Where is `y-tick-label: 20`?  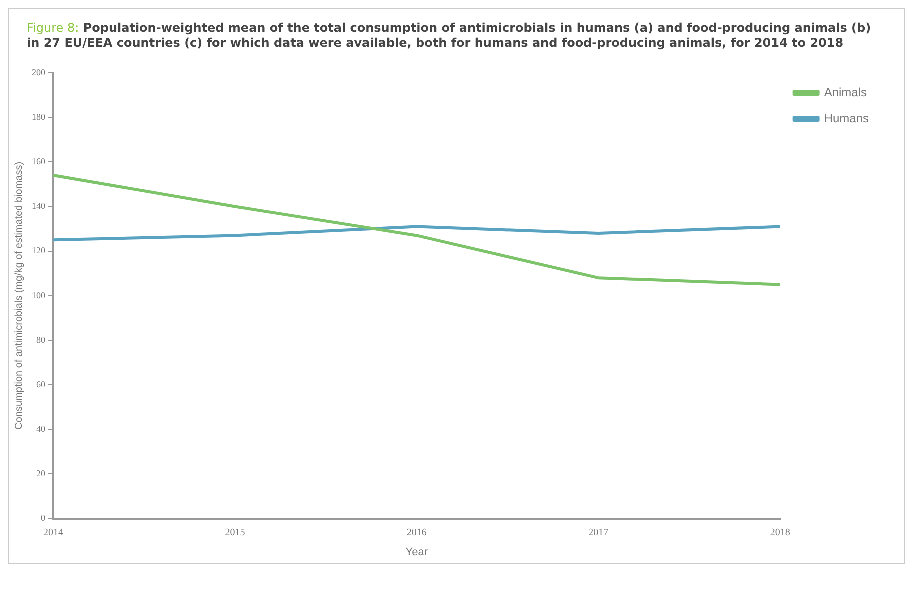 y-tick-label: 20 is located at coordinates (41, 473).